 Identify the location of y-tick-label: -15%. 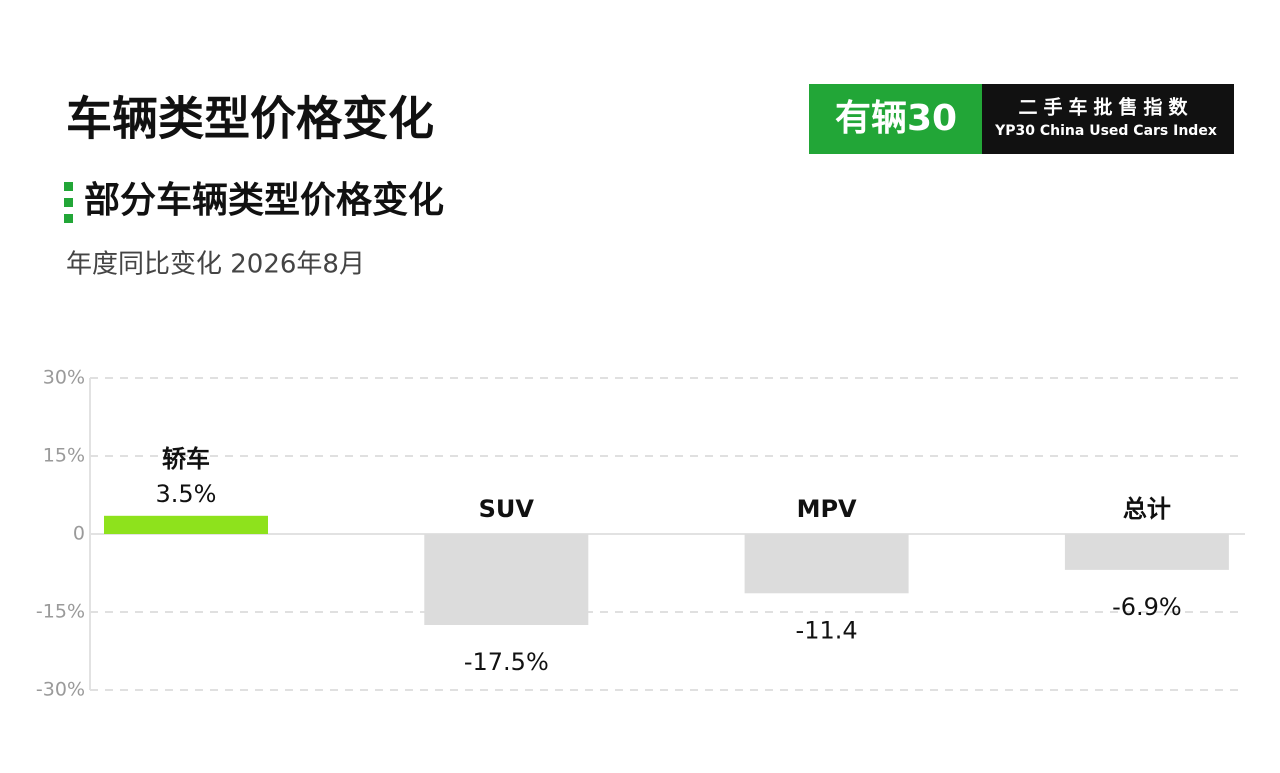
(60, 612).